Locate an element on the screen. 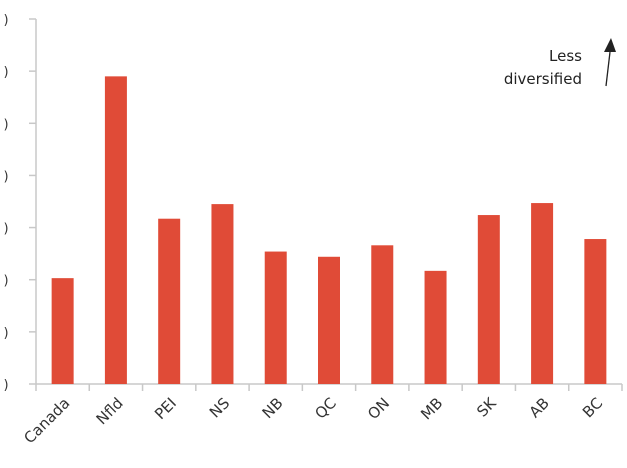 The height and width of the screenshot is (468, 627). bar-qc is located at coordinates (329, 320).